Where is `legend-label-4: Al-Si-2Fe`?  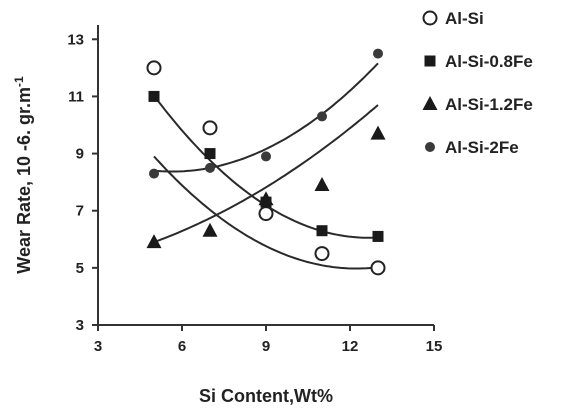 legend-label-4: Al-Si-2Fe is located at coordinates (482, 147).